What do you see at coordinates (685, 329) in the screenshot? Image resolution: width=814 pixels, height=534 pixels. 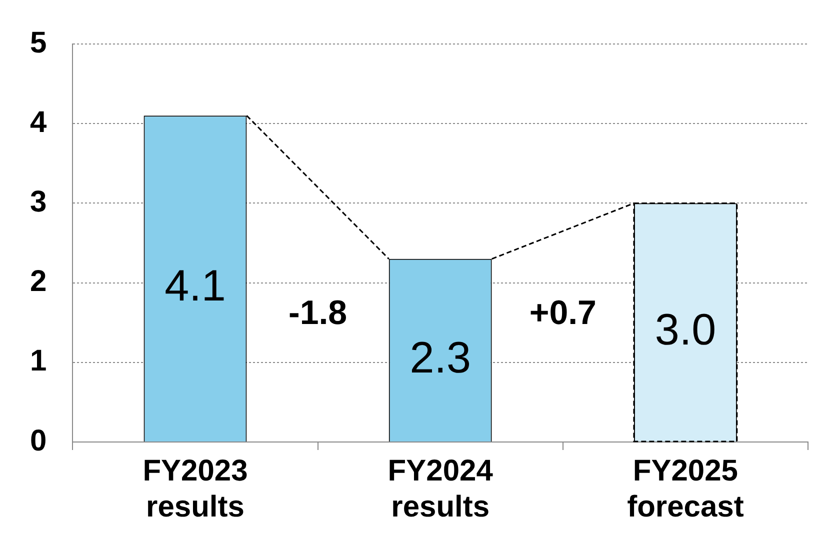 I see `data-label: 3.0` at bounding box center [685, 329].